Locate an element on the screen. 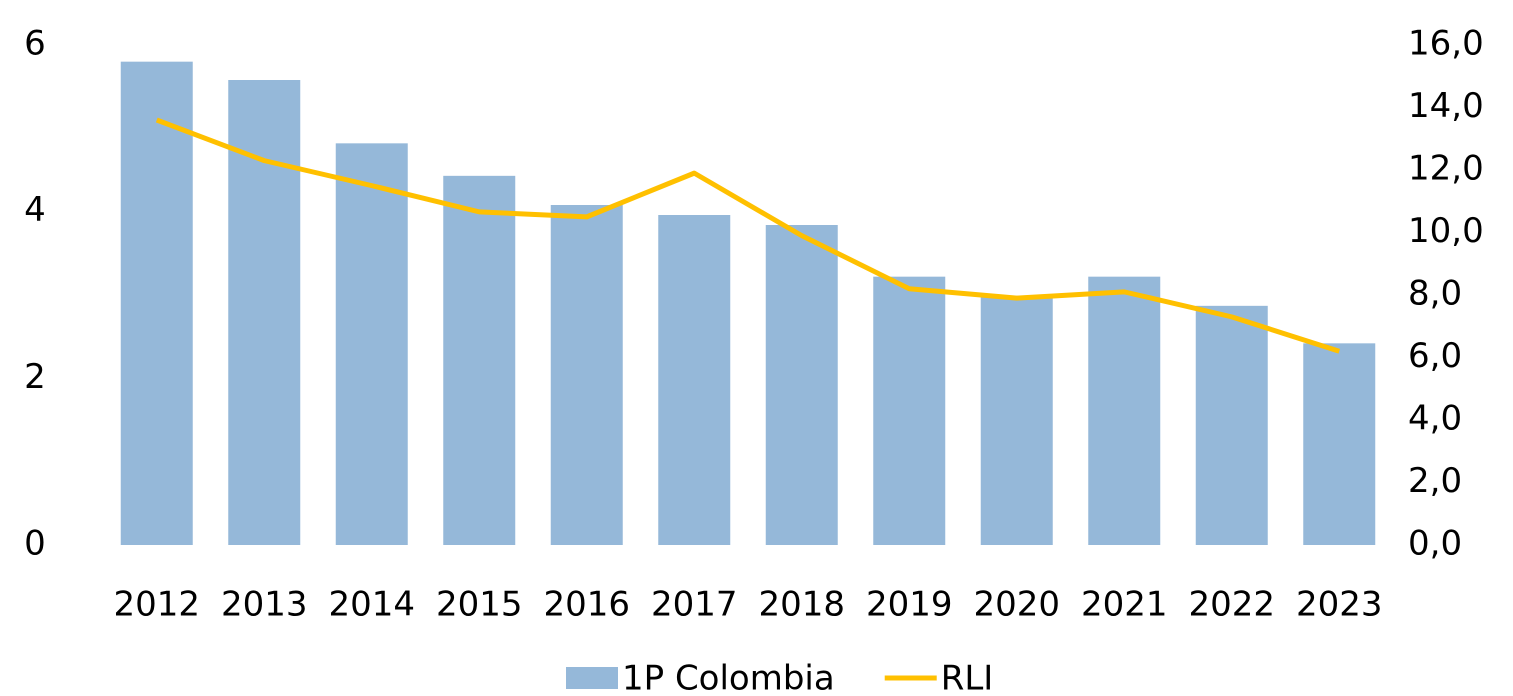 The image size is (1513, 696). y2-tick-label: 12,0 is located at coordinates (1446, 169).